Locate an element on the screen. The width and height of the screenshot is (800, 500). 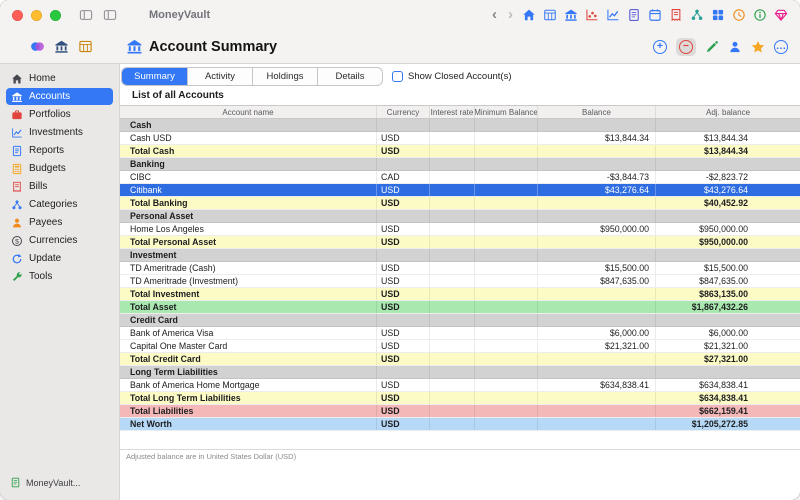
section-row-investment: Investment is located at coordinates (460, 255).